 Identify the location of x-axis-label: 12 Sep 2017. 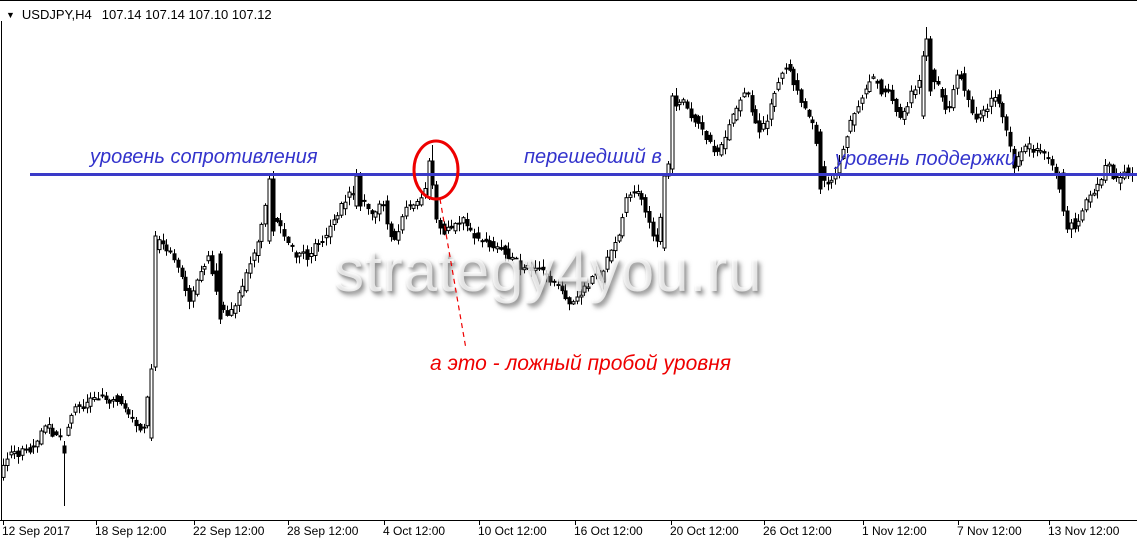
(36, 531).